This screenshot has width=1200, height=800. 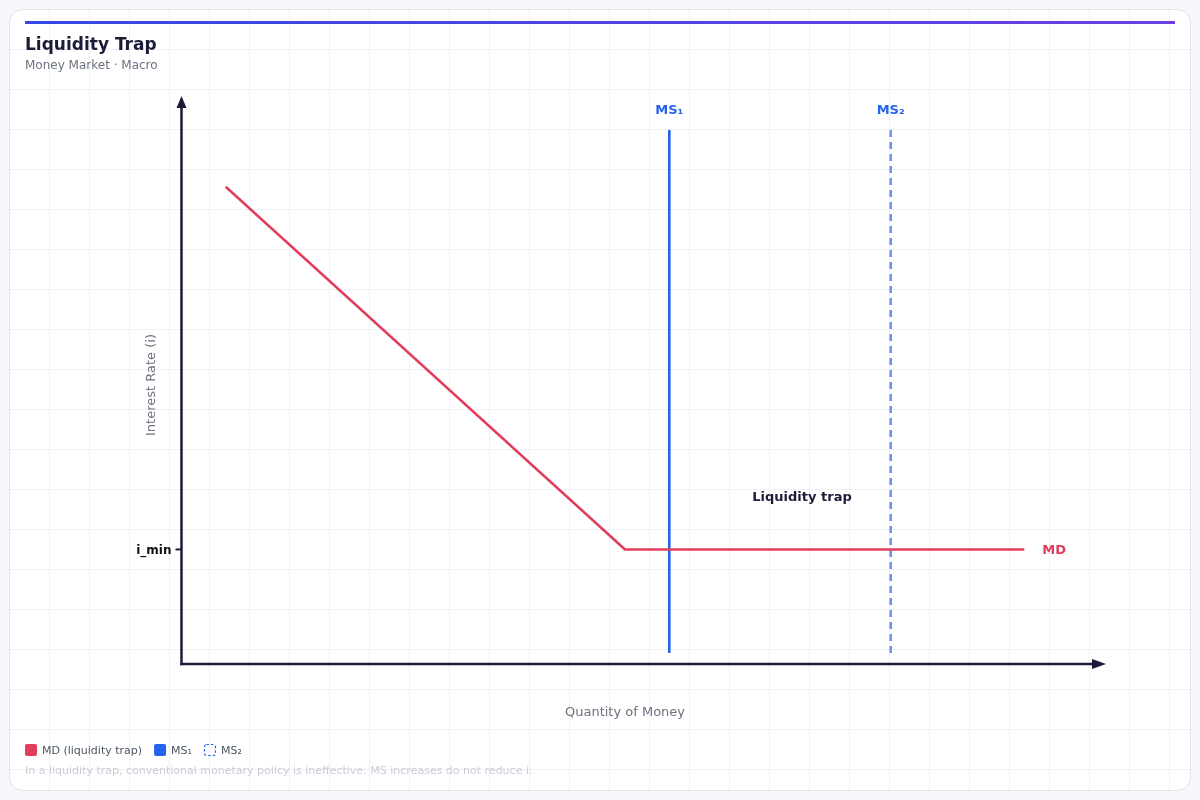 What do you see at coordinates (1054, 549) in the screenshot?
I see `annotation: MD` at bounding box center [1054, 549].